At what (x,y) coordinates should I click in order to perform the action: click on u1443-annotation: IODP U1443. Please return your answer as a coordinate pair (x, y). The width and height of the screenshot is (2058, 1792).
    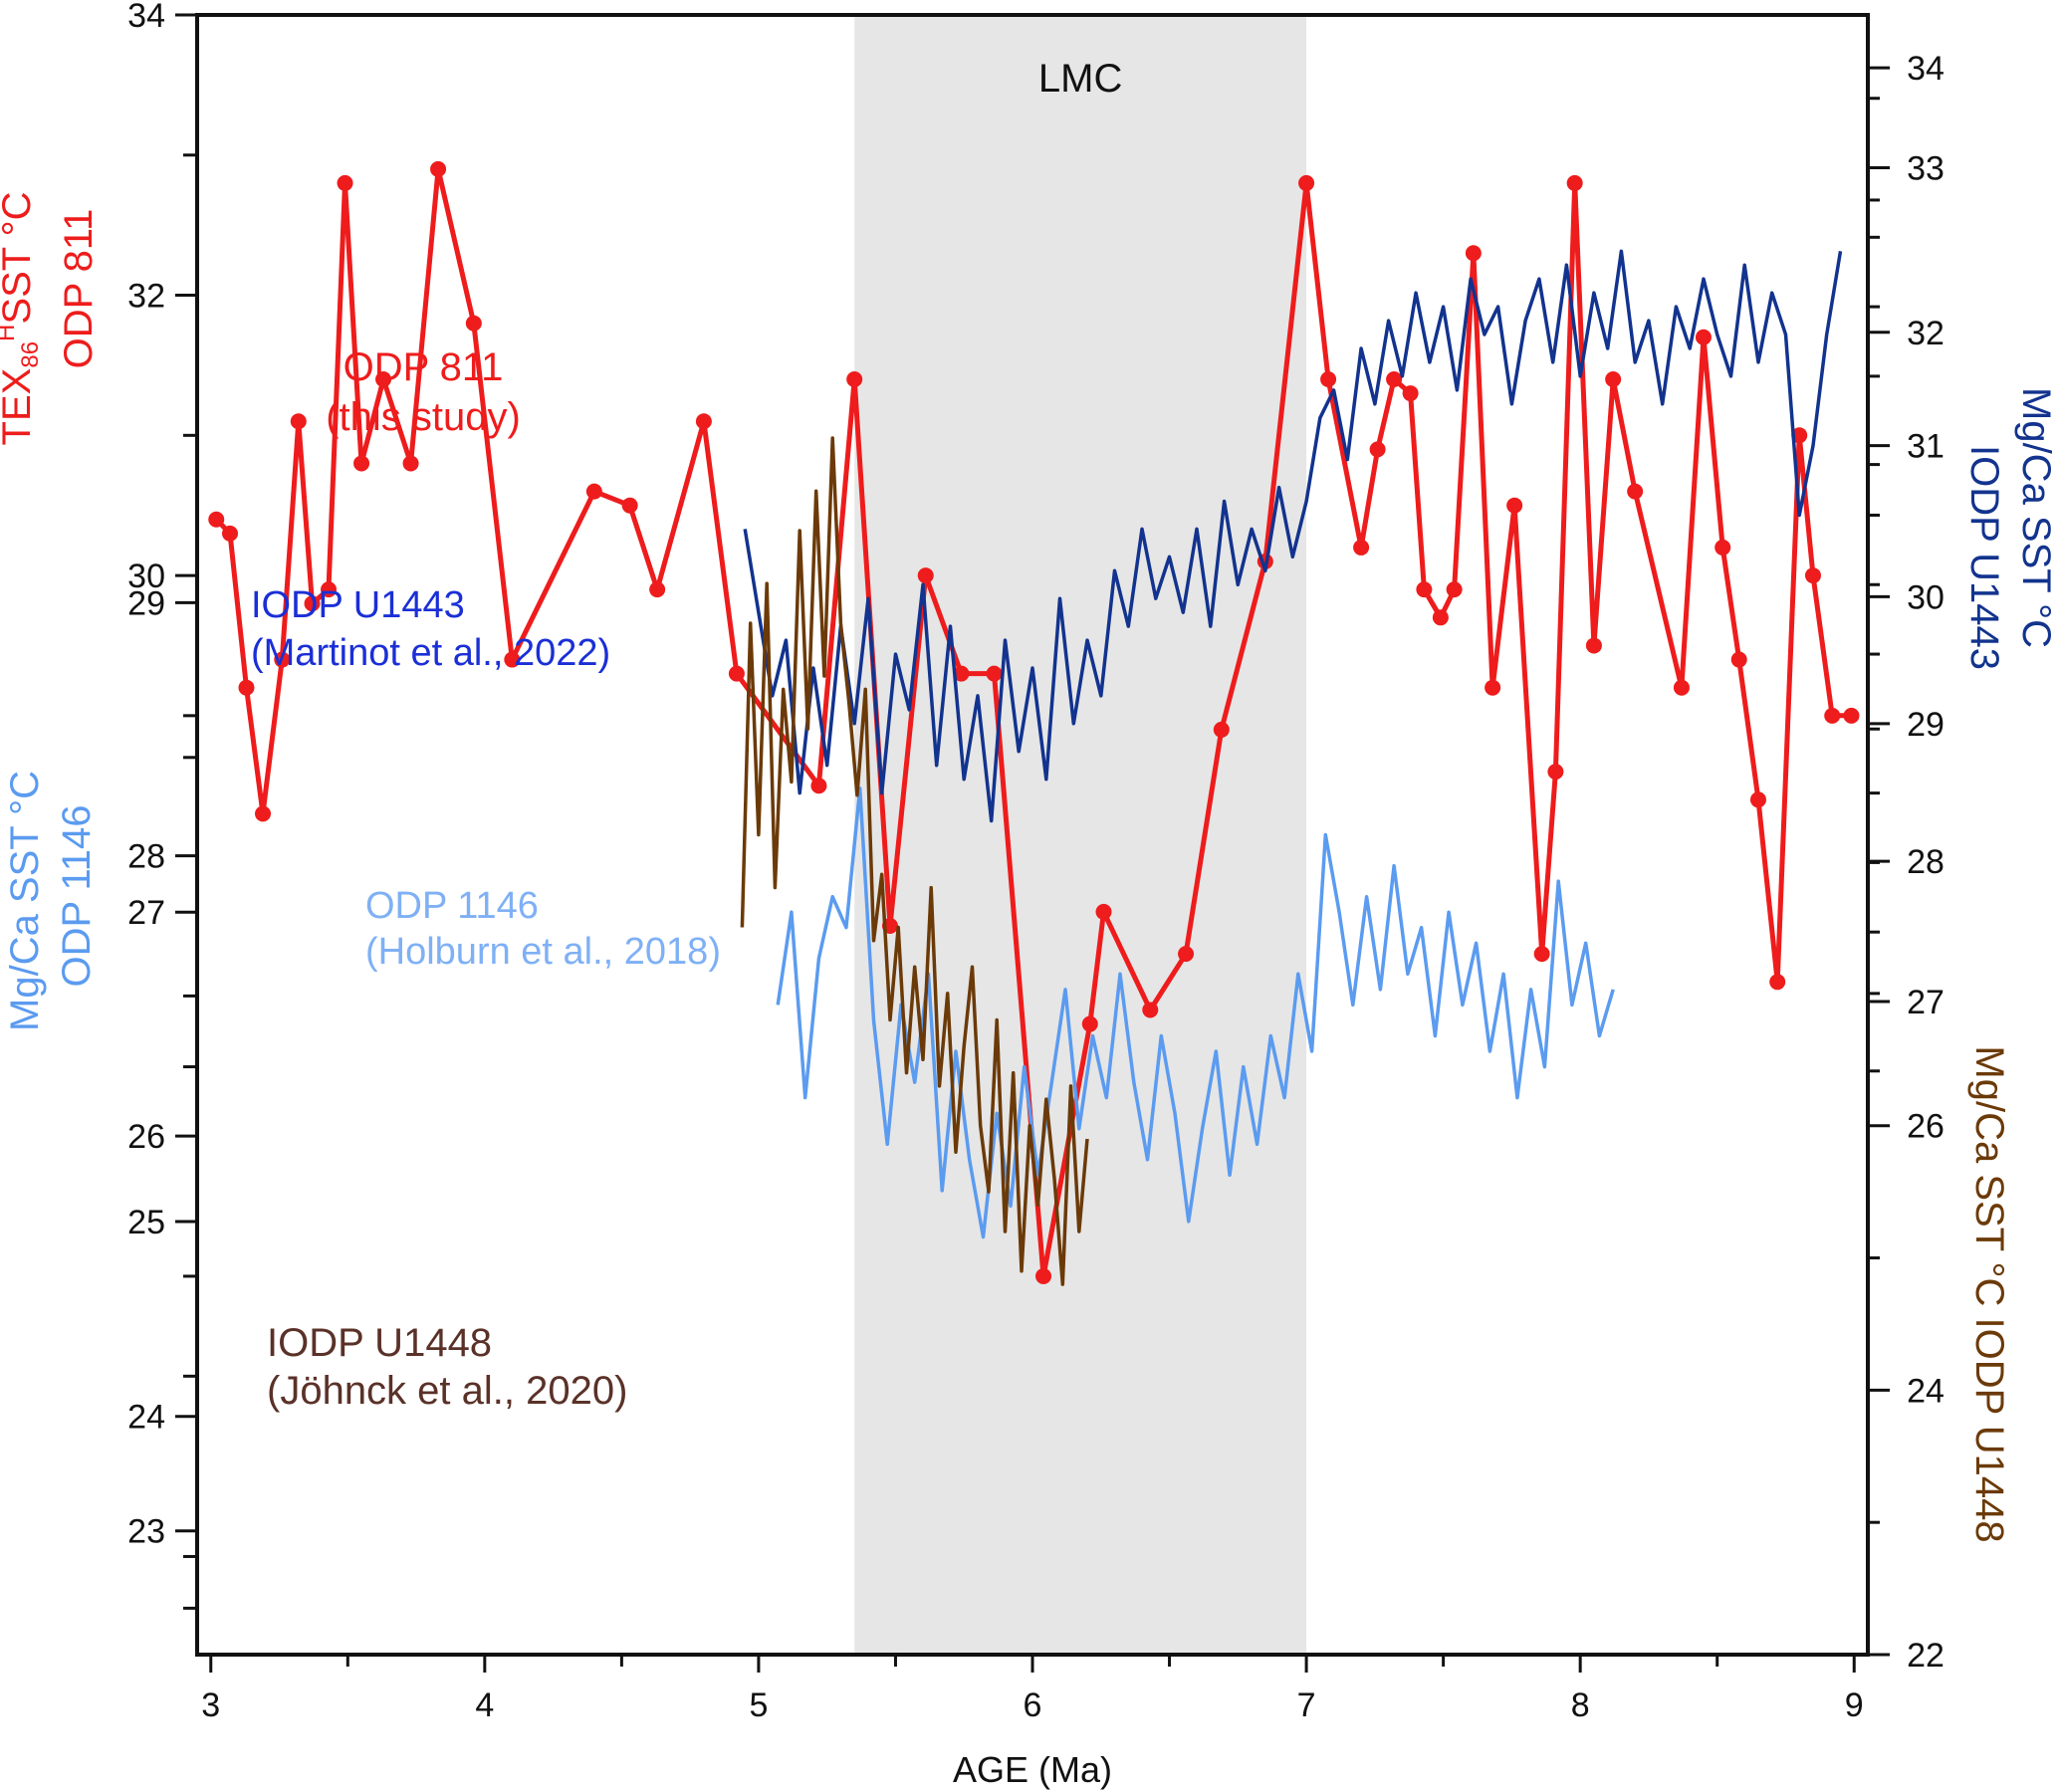
    Looking at the image, I should click on (358, 605).